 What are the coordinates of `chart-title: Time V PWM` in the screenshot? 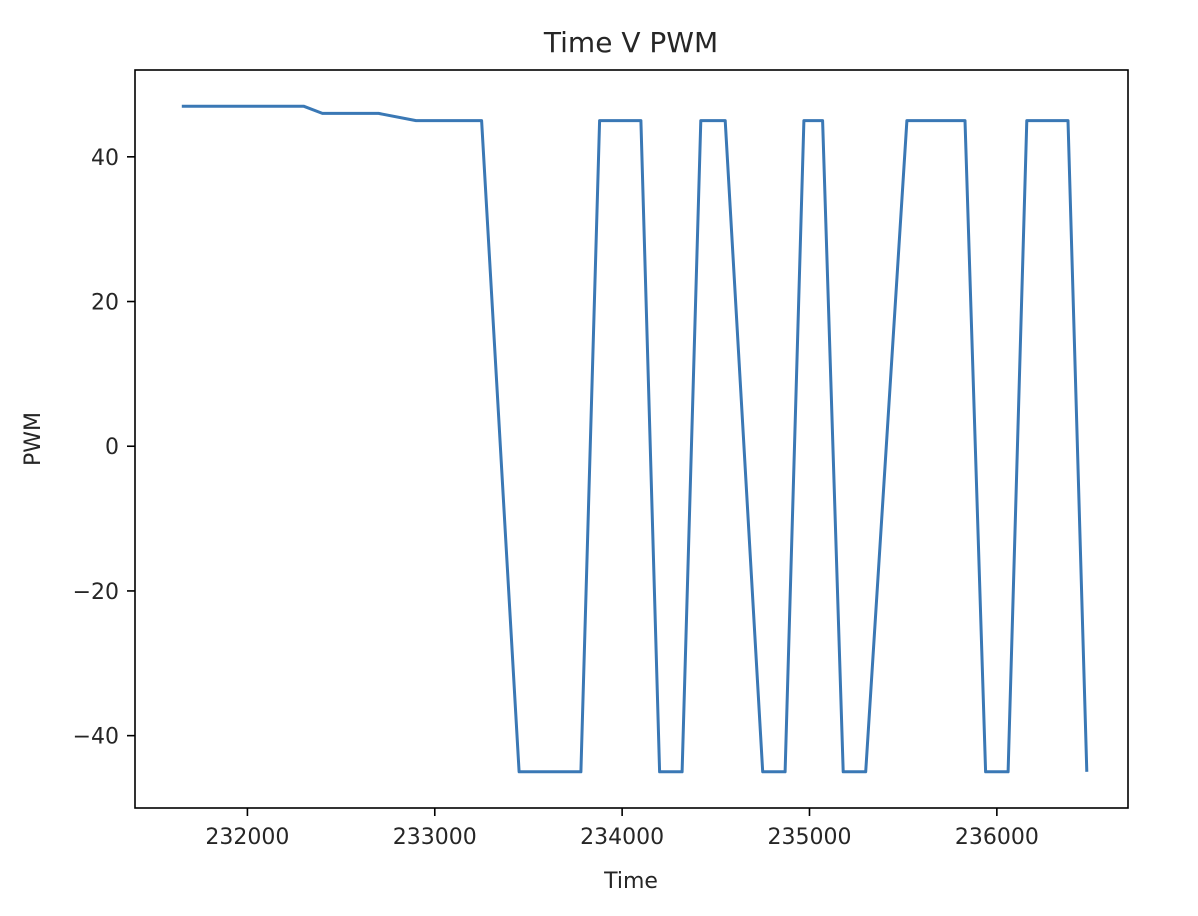 It's located at (630, 42).